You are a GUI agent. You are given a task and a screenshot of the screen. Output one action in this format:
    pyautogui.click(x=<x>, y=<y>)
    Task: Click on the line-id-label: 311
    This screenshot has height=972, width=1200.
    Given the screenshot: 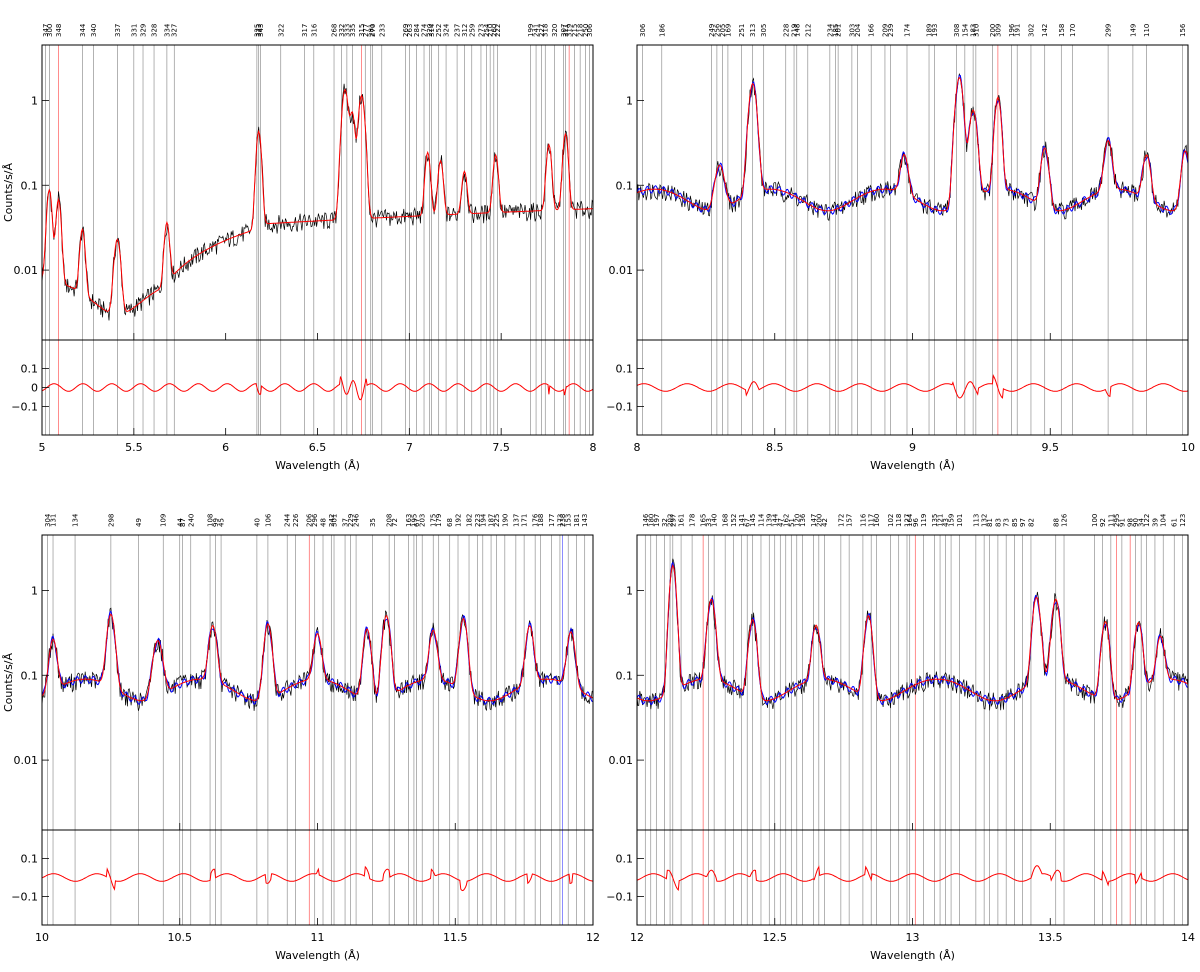 What is the action you would take?
    pyautogui.click(x=566, y=30)
    